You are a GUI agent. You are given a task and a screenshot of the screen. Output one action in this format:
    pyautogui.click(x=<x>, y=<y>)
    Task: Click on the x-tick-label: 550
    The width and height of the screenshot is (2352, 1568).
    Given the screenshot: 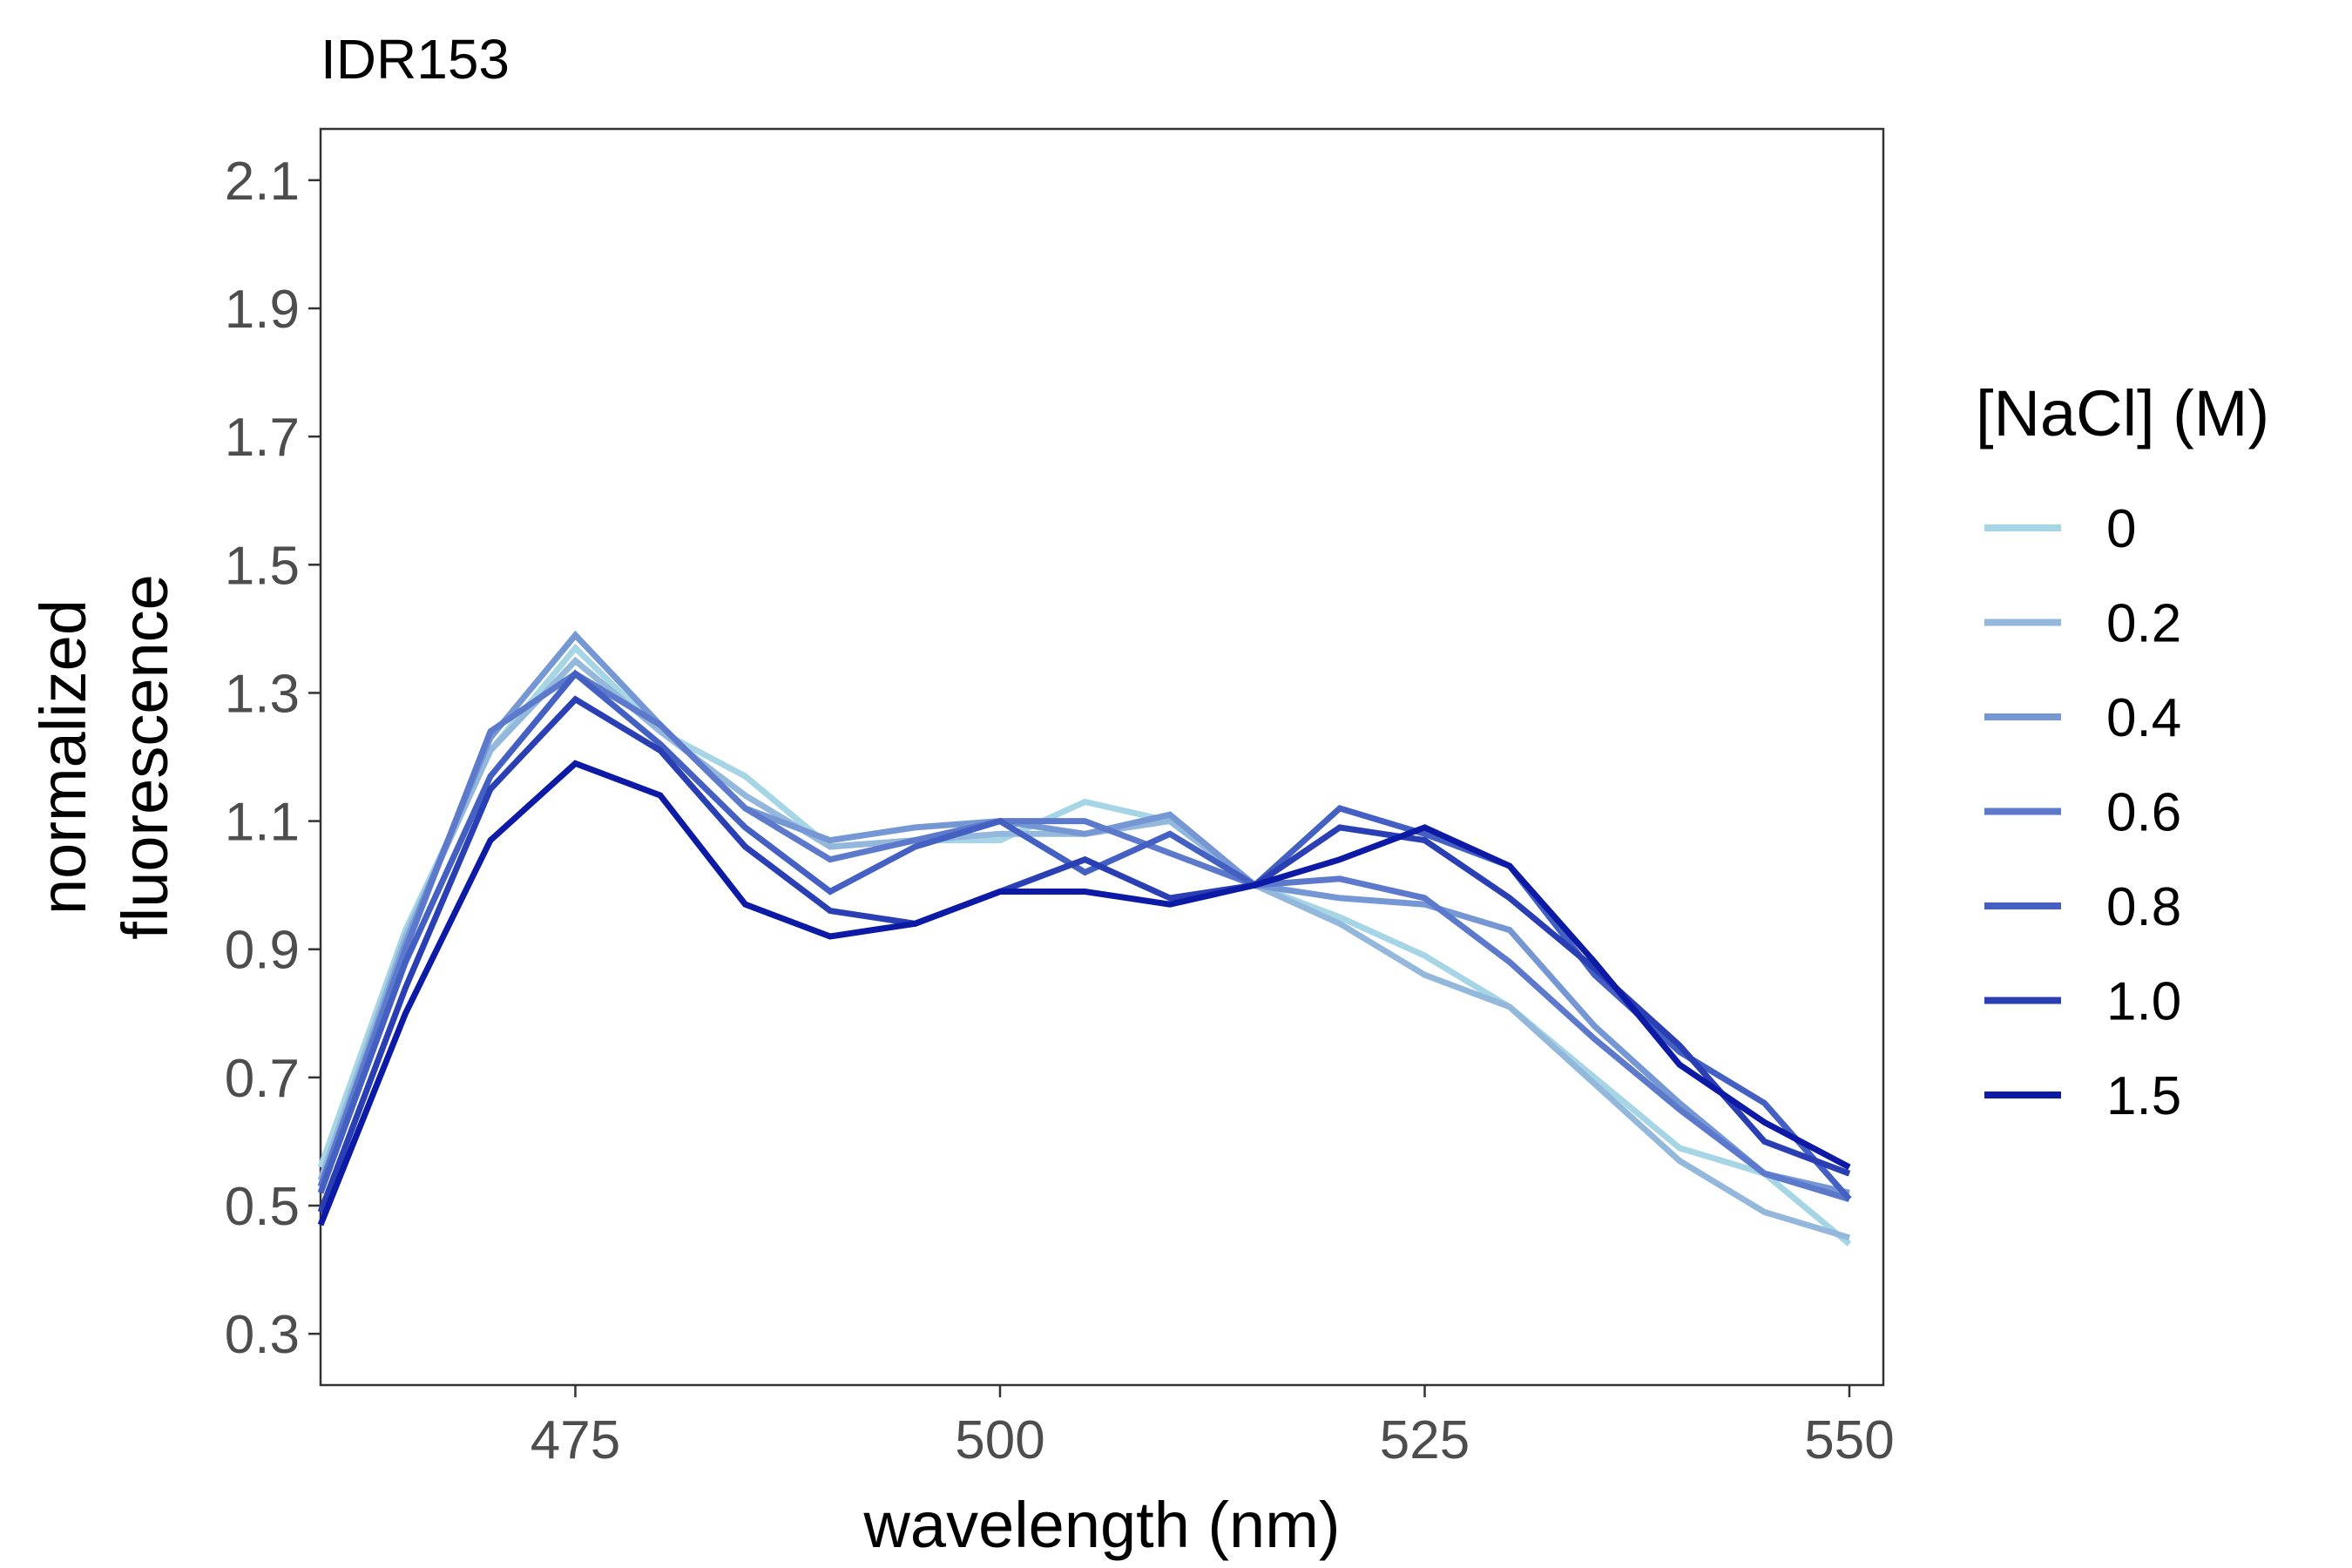 What is the action you would take?
    pyautogui.click(x=1849, y=1440)
    